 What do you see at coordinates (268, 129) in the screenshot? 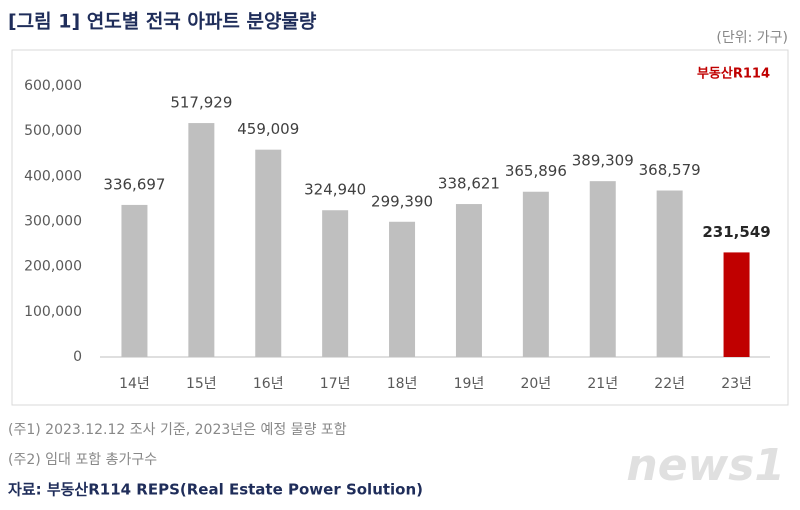
I see `value-label: 459,009` at bounding box center [268, 129].